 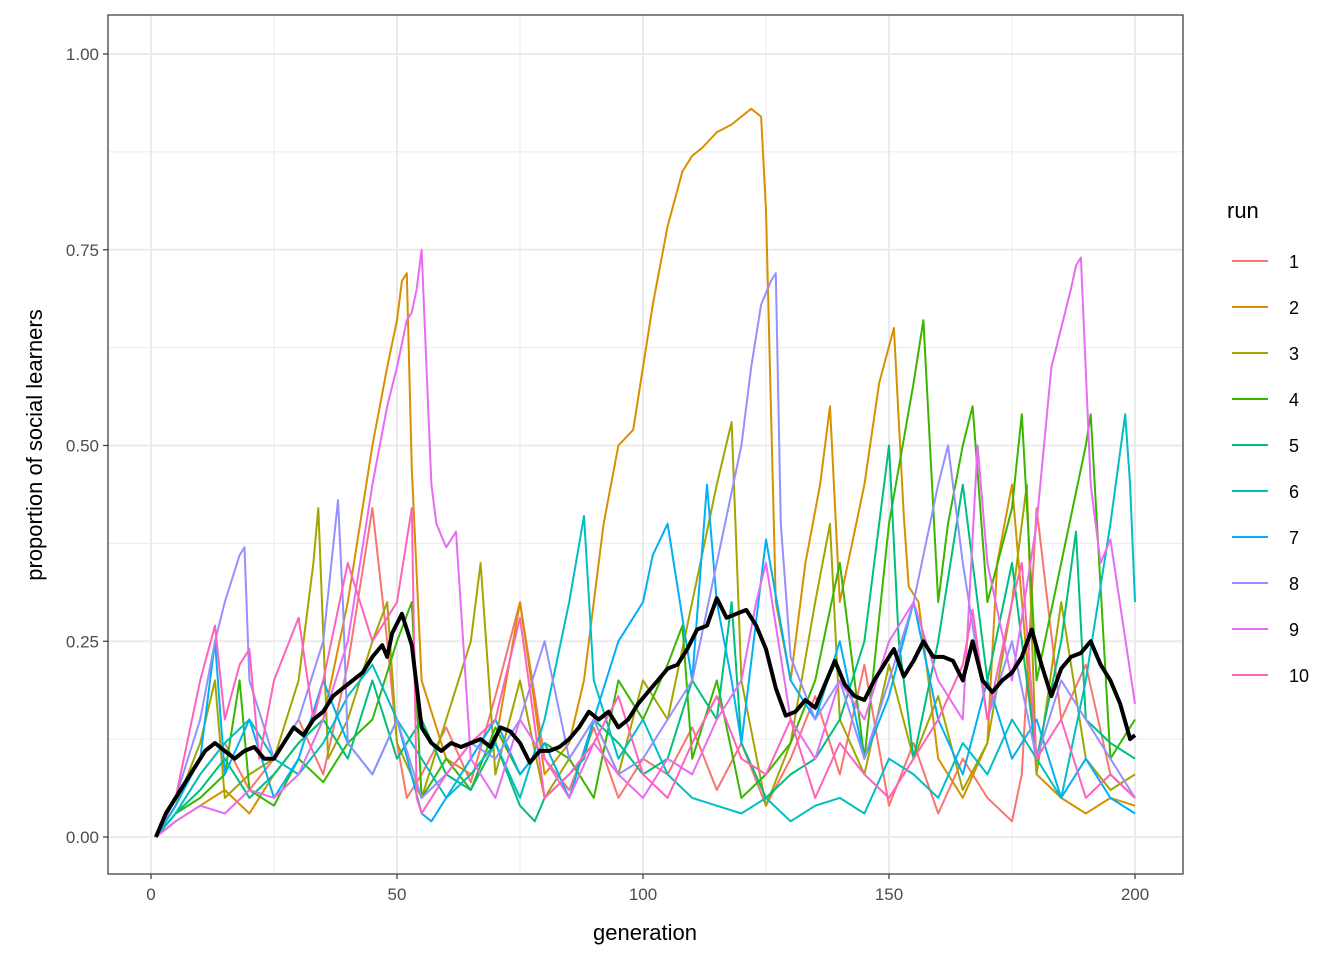 What do you see at coordinates (1265, 630) in the screenshot?
I see `legend-item: 9` at bounding box center [1265, 630].